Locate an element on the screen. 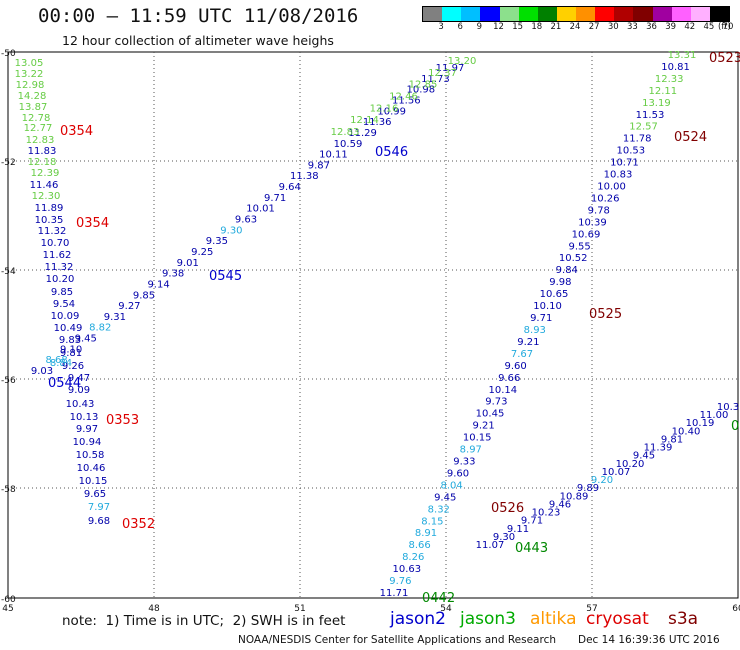 The width and height of the screenshot is (740, 650). wave-height-label: 10.94 is located at coordinates (87, 442).